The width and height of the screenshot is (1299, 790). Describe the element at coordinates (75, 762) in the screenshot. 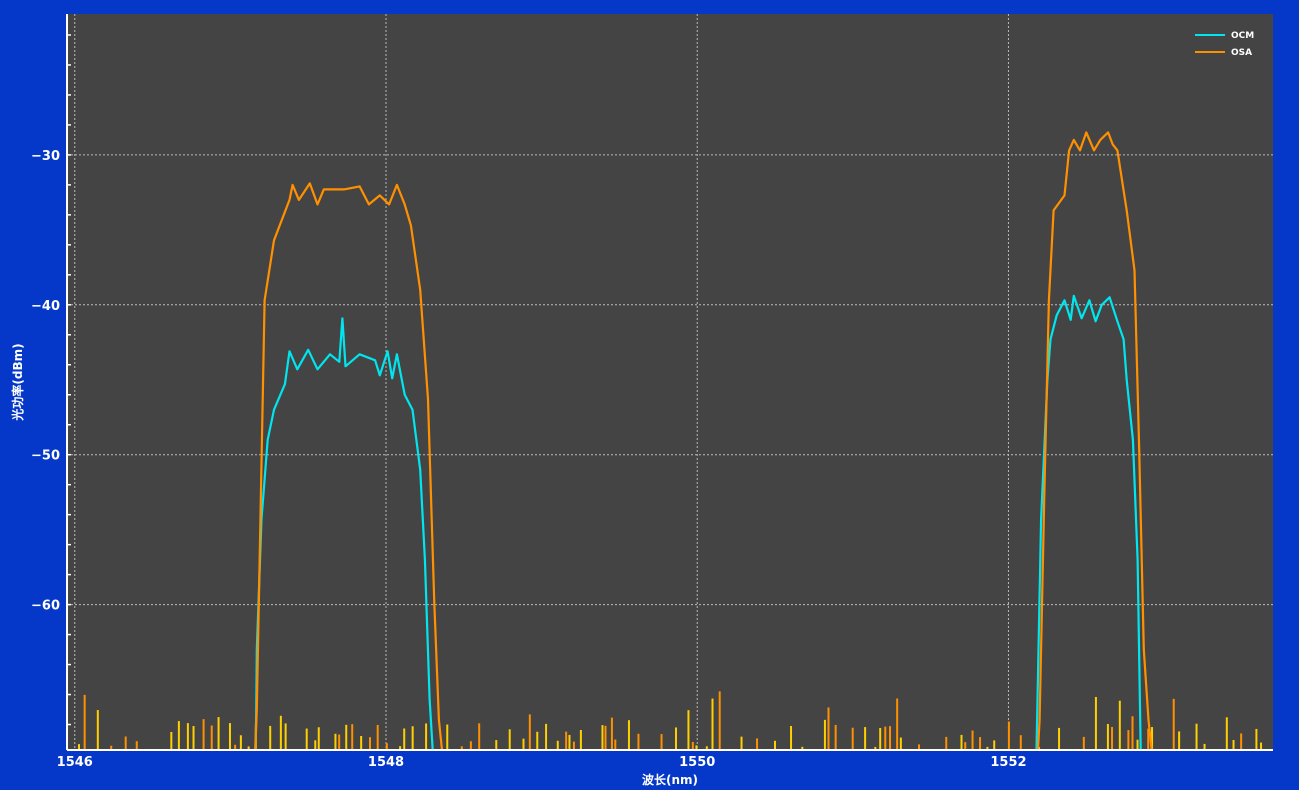

I see `x-tick-label: 1546` at that location.